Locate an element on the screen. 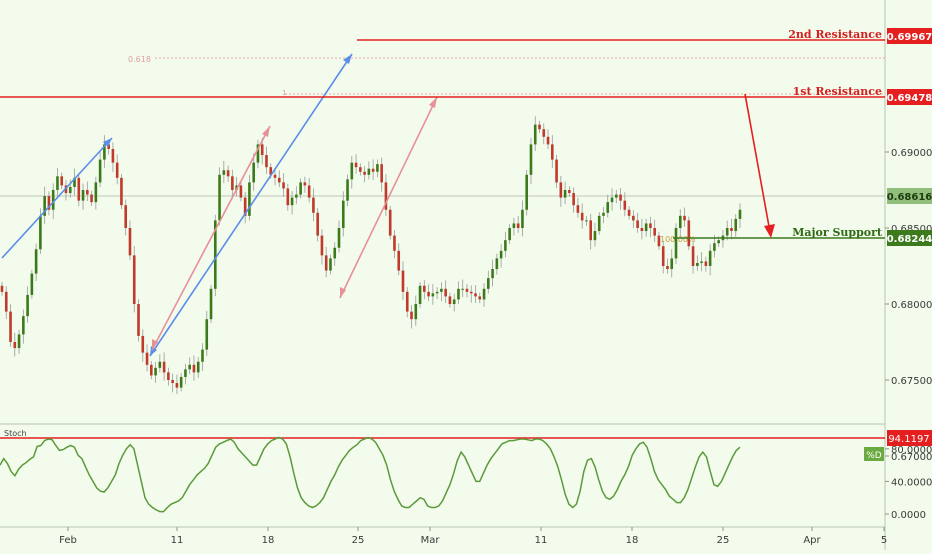  price-axis: 0.69000 0.68500 0.68000 0.67500 0.67000 is located at coordinates (908, 305).